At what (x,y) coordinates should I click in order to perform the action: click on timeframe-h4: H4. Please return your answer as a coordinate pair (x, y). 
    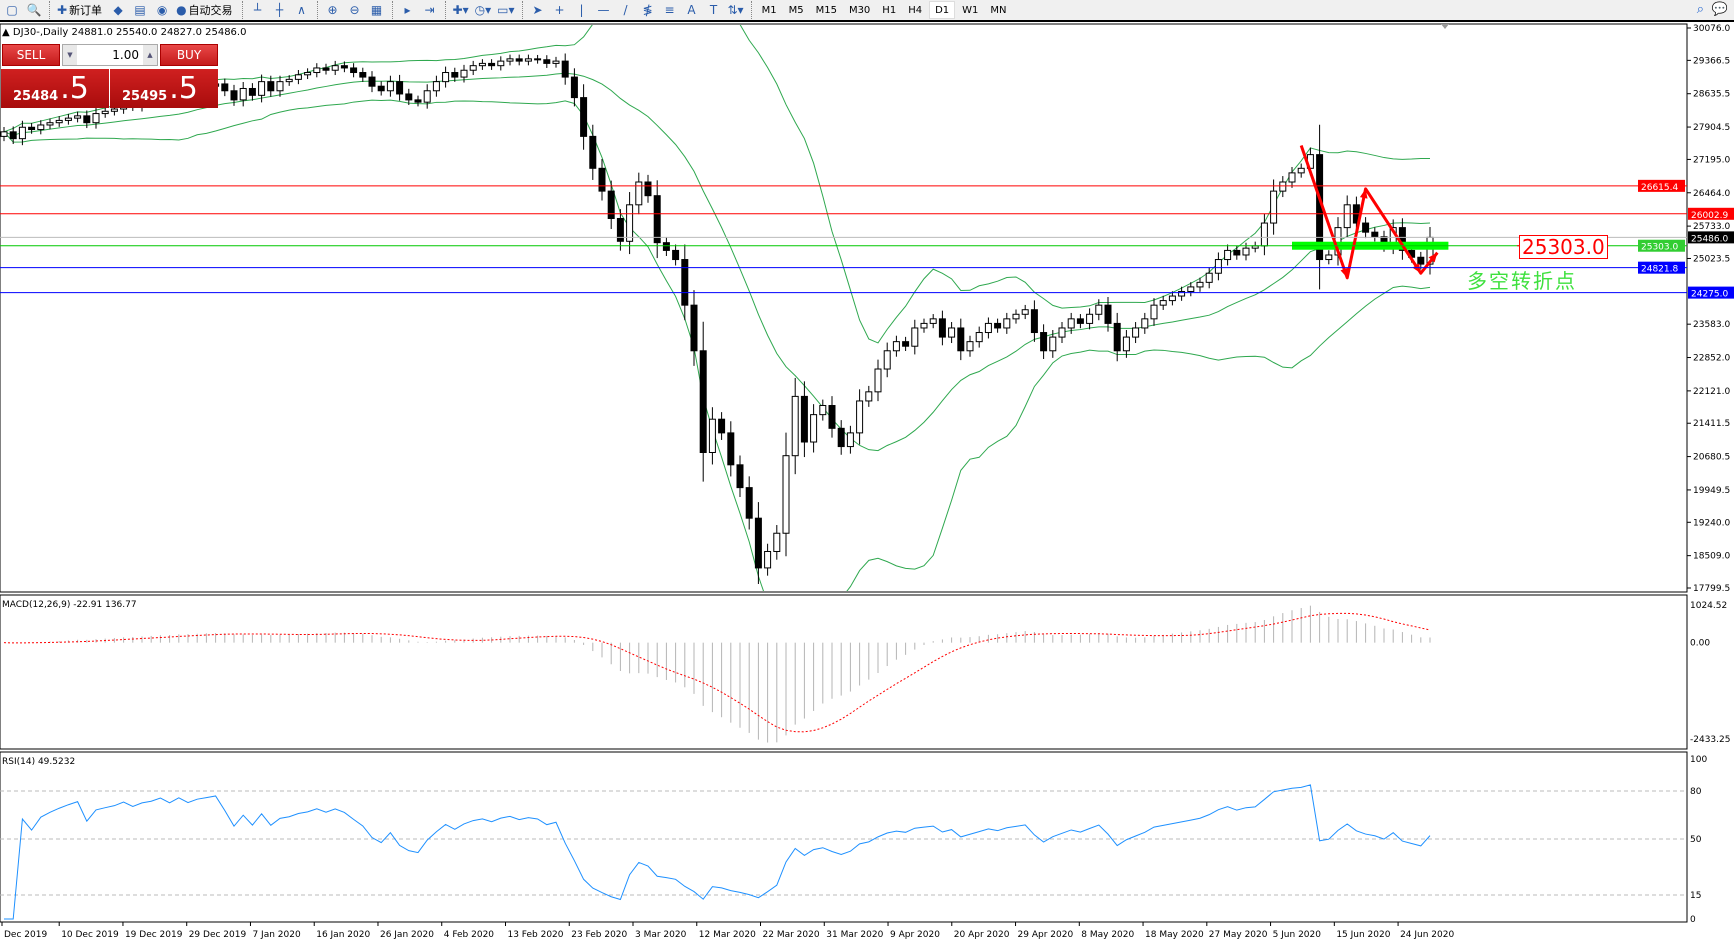
    Looking at the image, I should click on (915, 10).